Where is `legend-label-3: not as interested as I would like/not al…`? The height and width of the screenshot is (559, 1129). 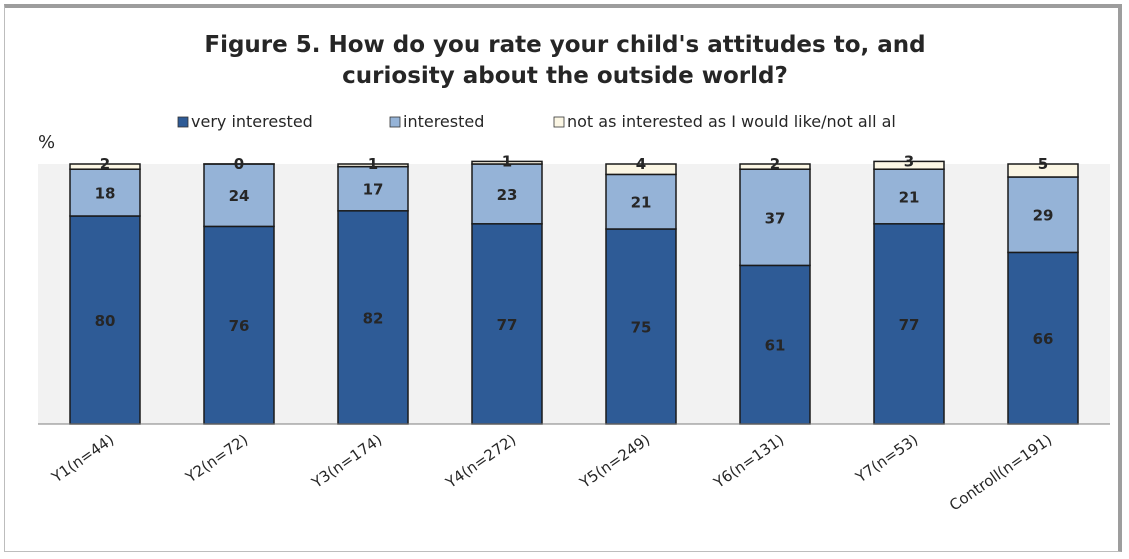
legend-label-3: not as interested as I would like/not al… is located at coordinates (731, 121).